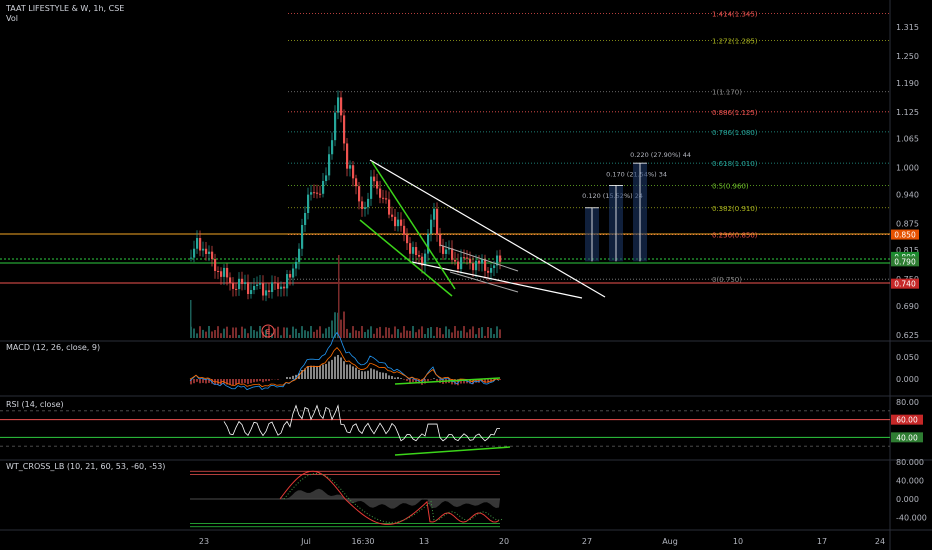 The height and width of the screenshot is (550, 932). Describe the element at coordinates (727, 93) in the screenshot. I see `fib-level-label: 1(1.170)` at that location.